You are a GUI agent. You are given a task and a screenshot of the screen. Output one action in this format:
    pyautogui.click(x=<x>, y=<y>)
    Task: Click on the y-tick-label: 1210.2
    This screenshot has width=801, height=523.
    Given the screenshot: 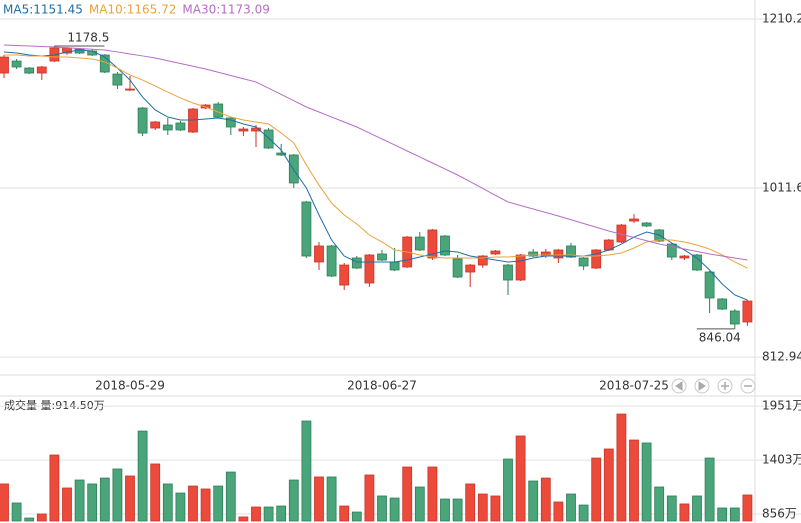 What is the action you would take?
    pyautogui.click(x=781, y=19)
    